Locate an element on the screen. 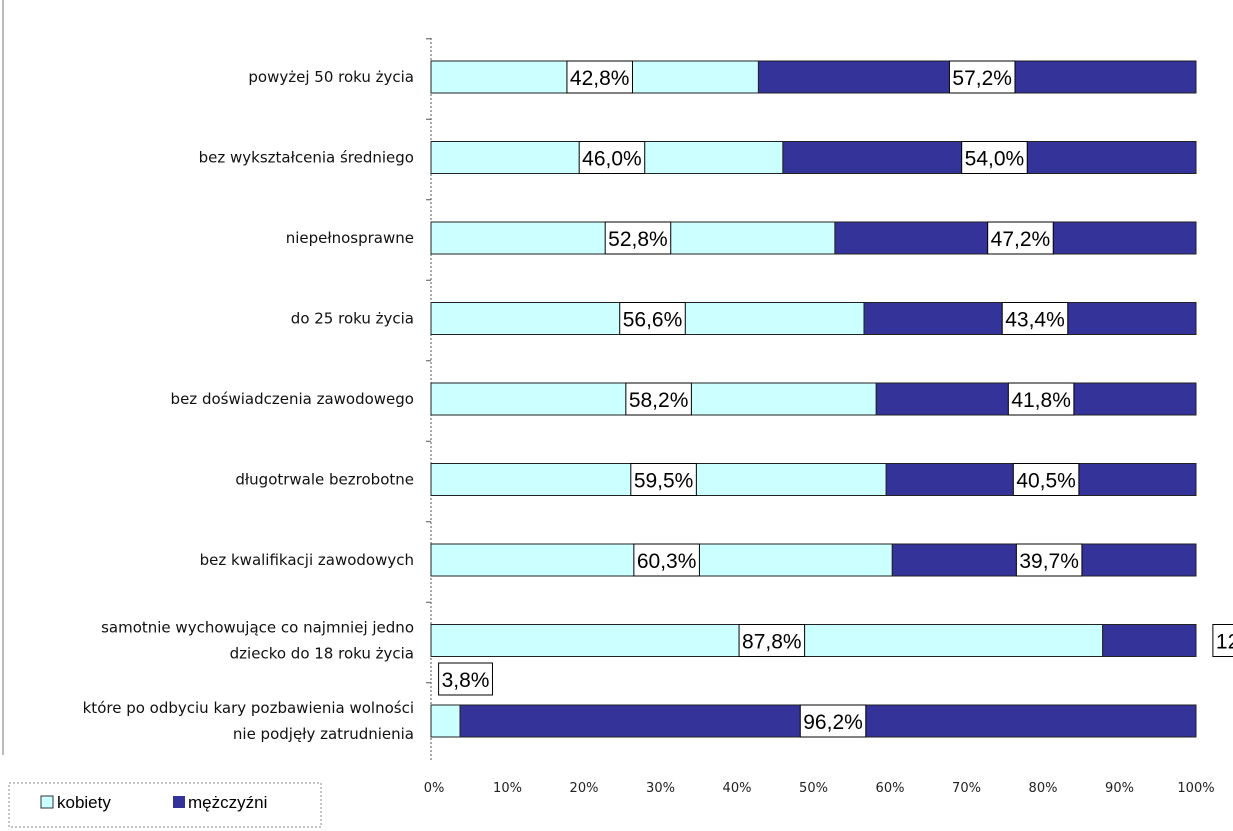 This screenshot has width=1233, height=831. category-label: do 25 roku życia is located at coordinates (352, 319).